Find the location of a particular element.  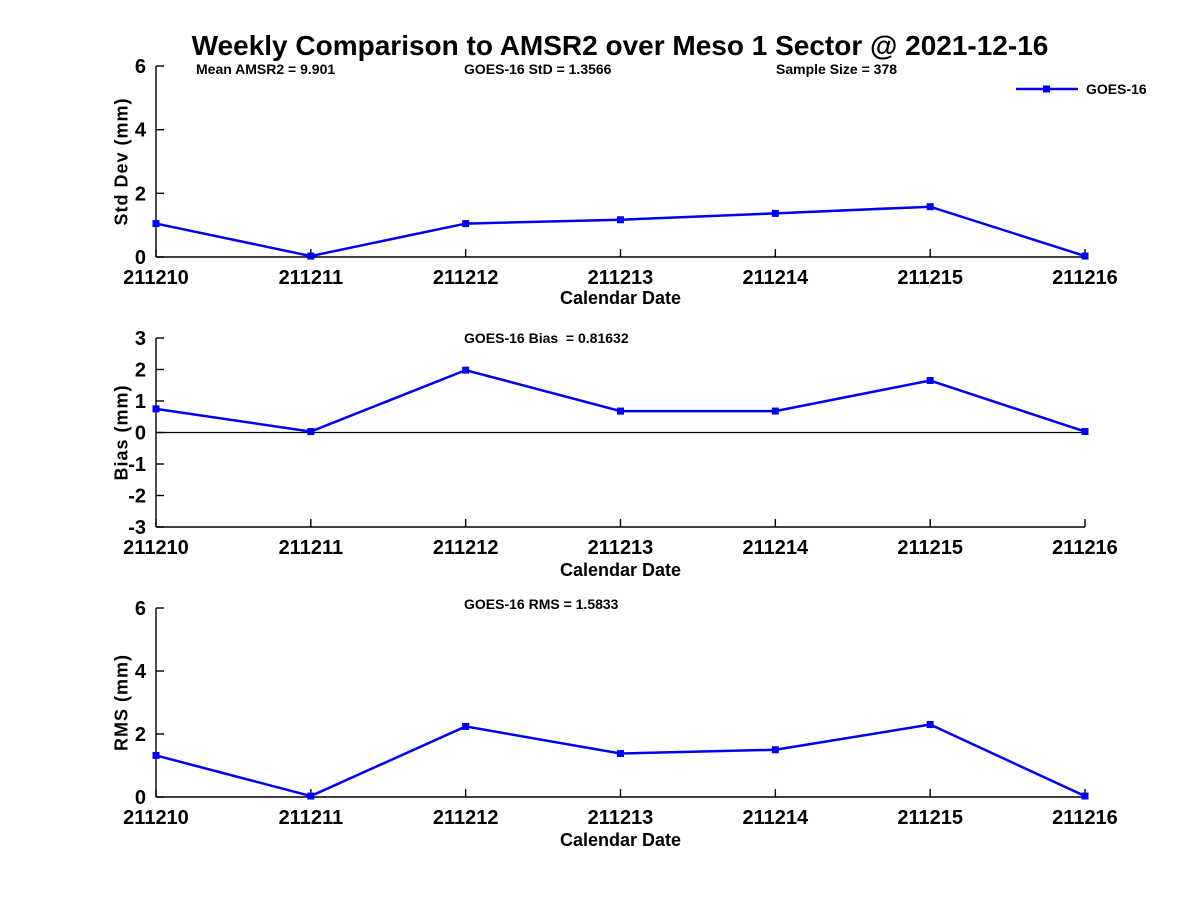

x-axis-label-3: Calendar Date is located at coordinates (620, 840).